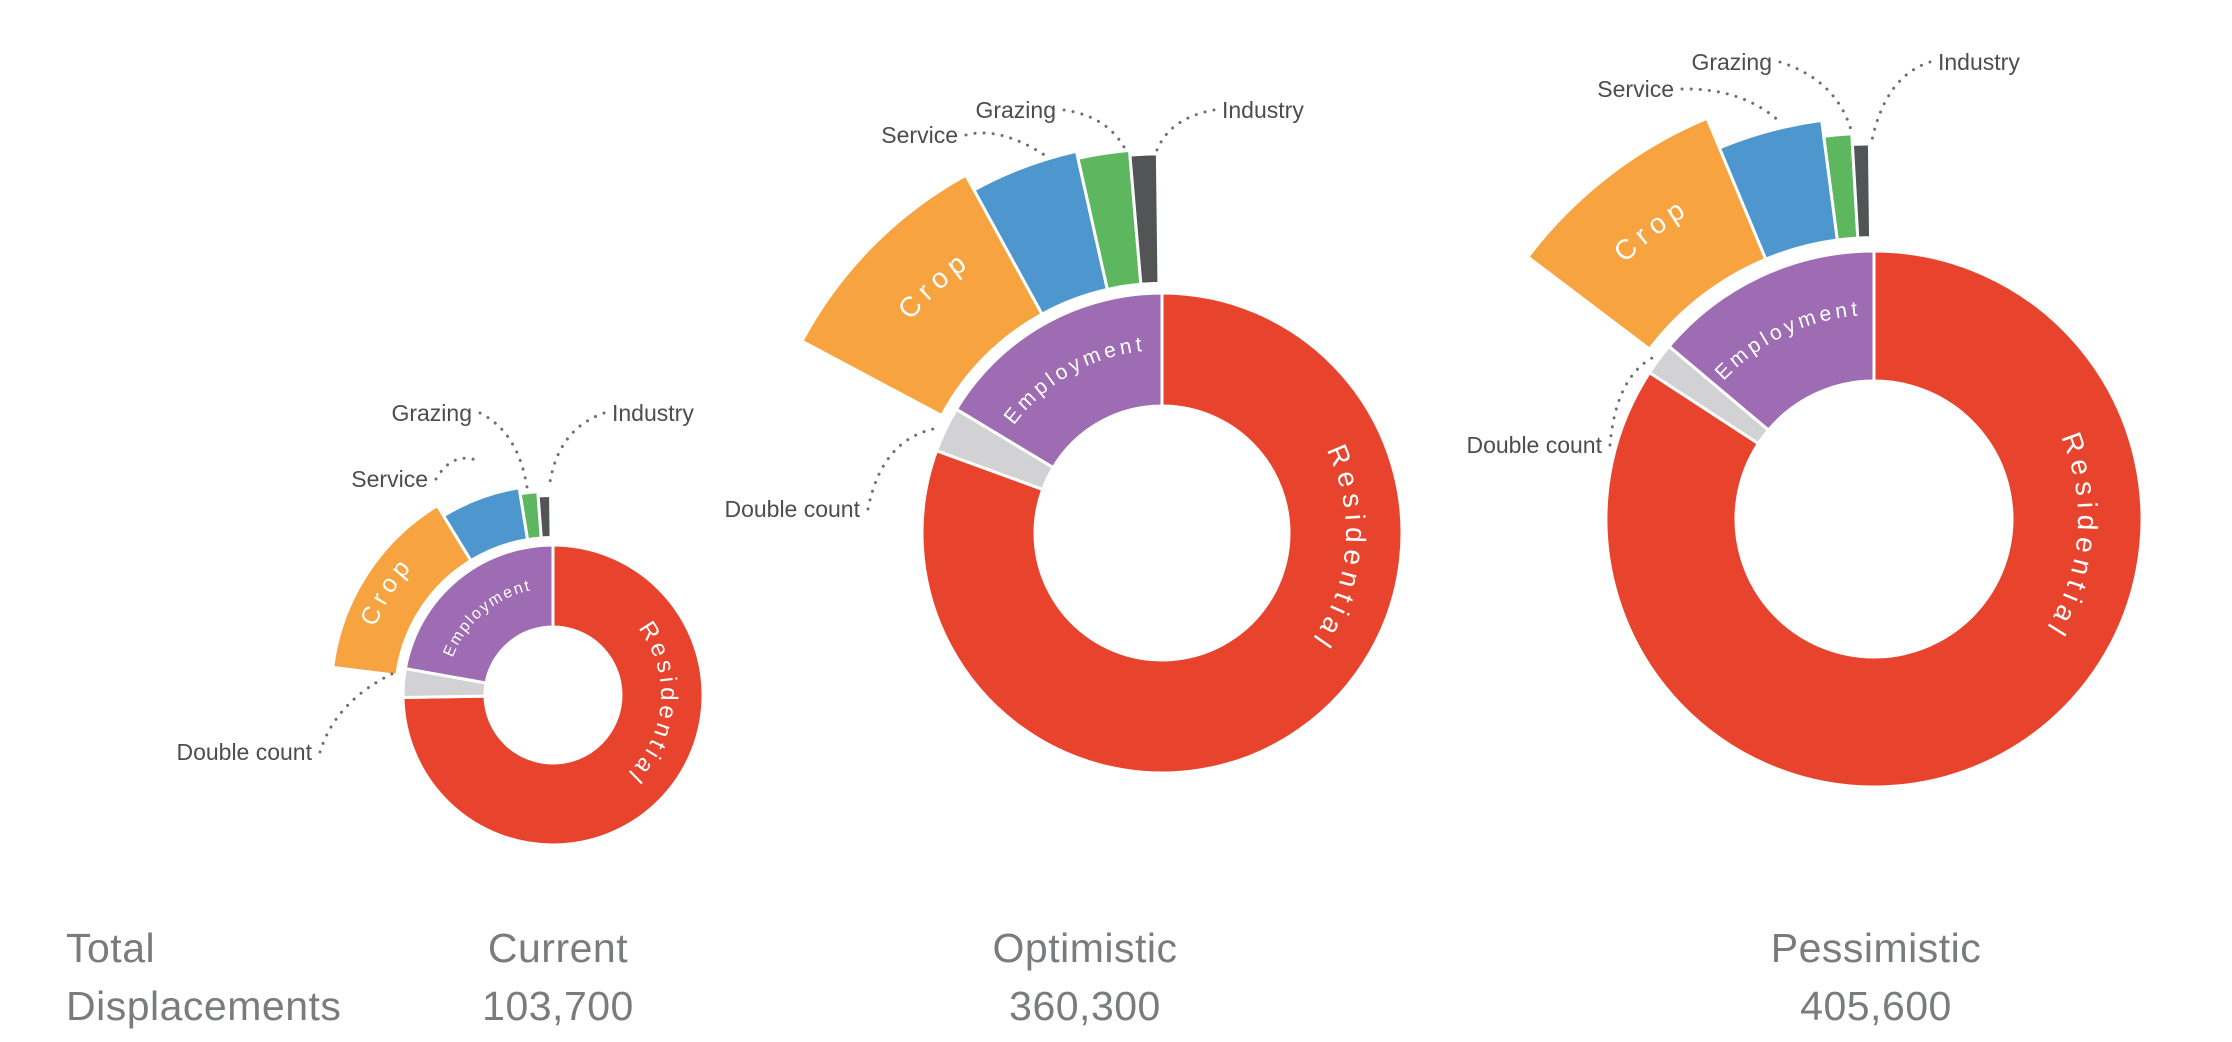 This screenshot has width=2232, height=1042. Describe the element at coordinates (576, 451) in the screenshot. I see `leader-industry-current` at that location.